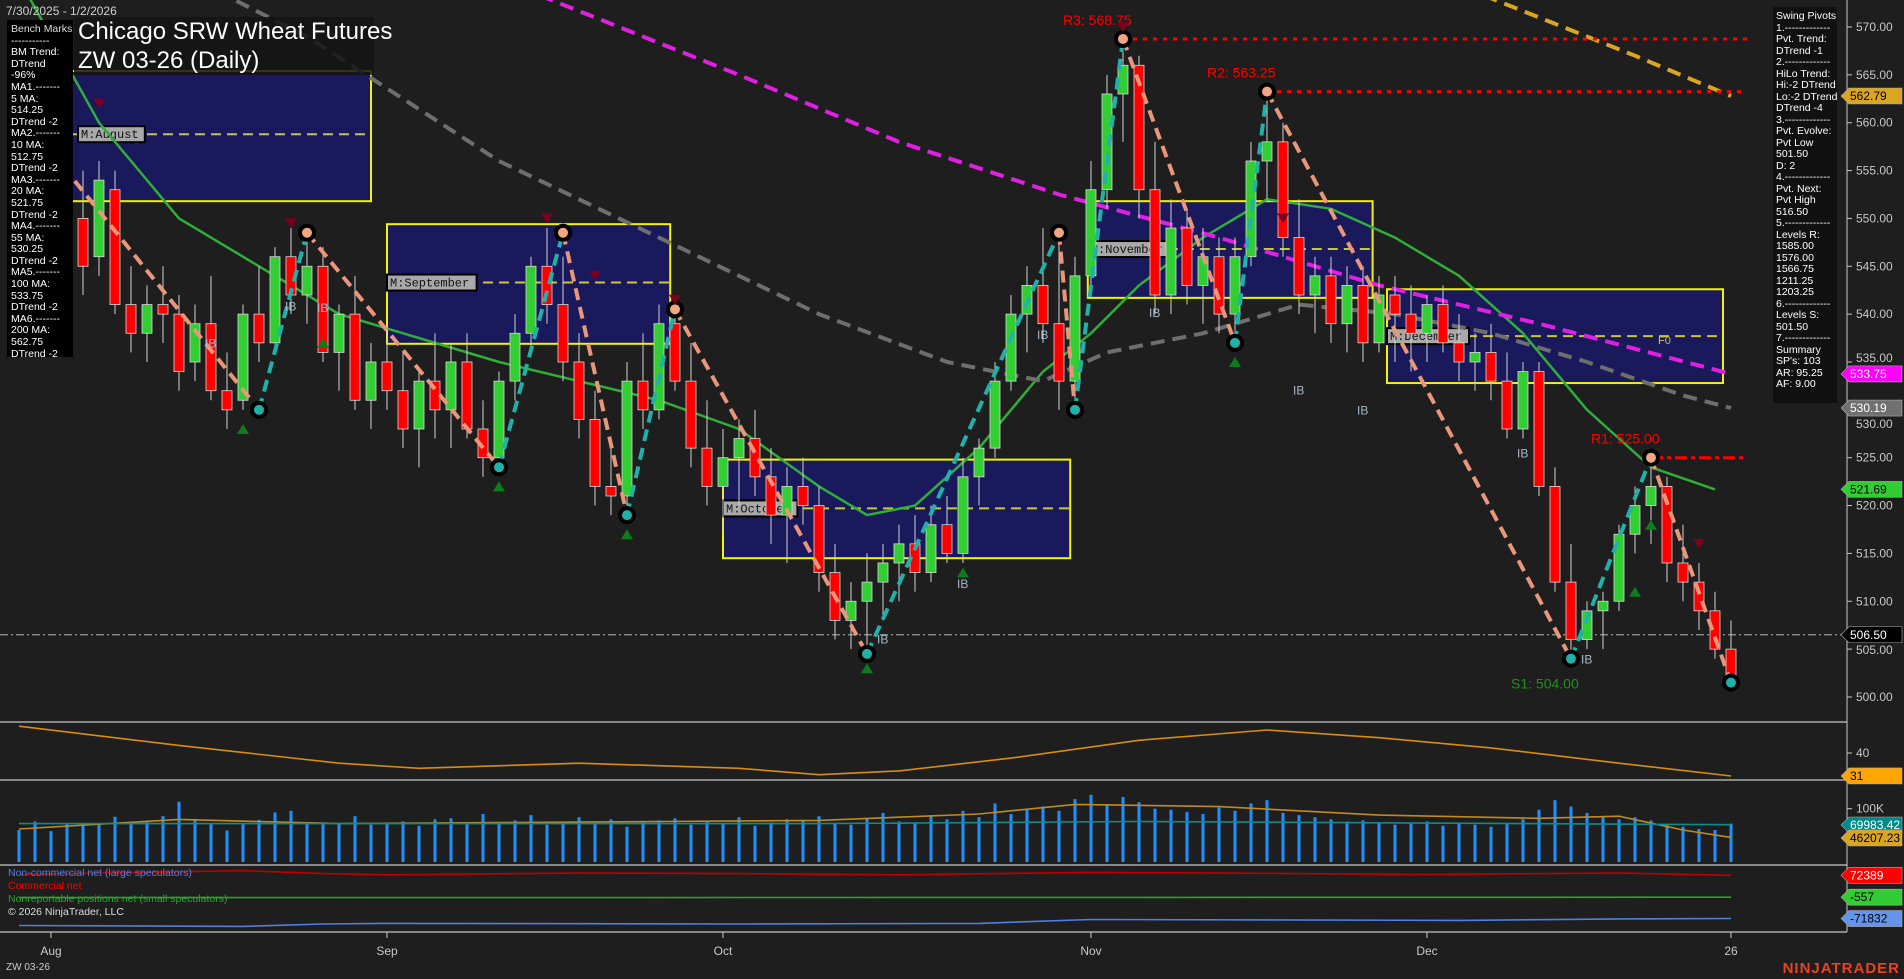  Describe the element at coordinates (1798, 349) in the screenshot. I see `swing-pivots-line: Summary` at that location.